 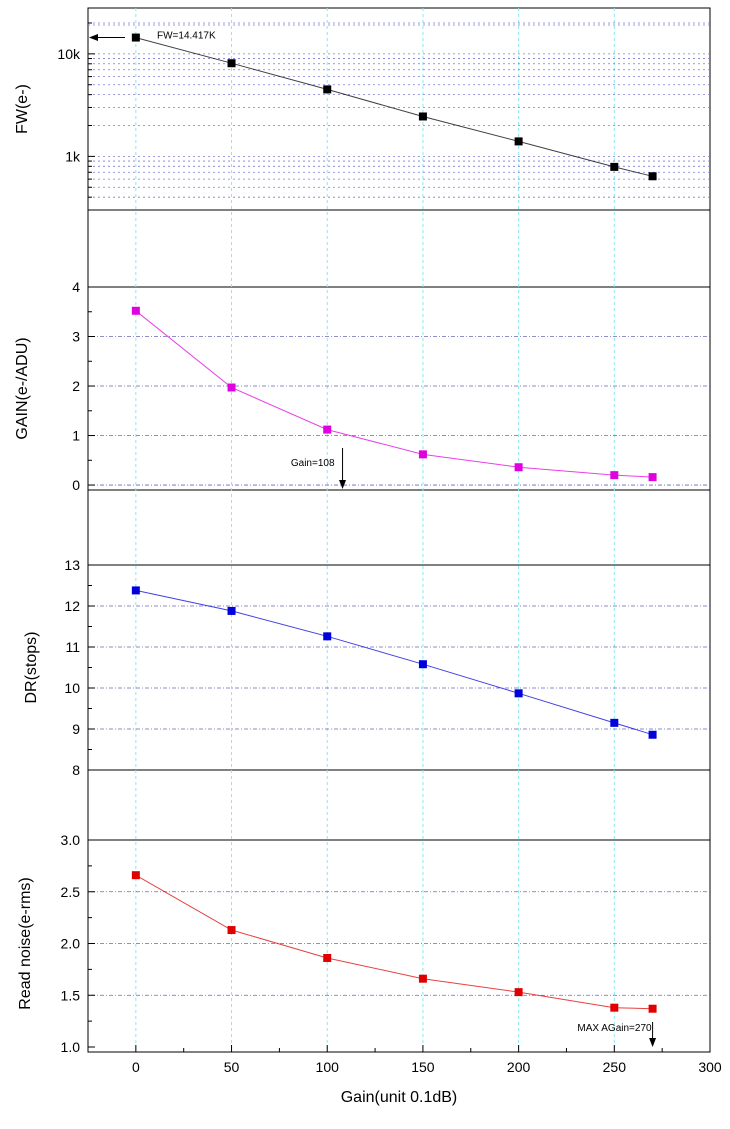 I want to click on rn-y-tick-label-3: 2.5, so click(x=71, y=892).